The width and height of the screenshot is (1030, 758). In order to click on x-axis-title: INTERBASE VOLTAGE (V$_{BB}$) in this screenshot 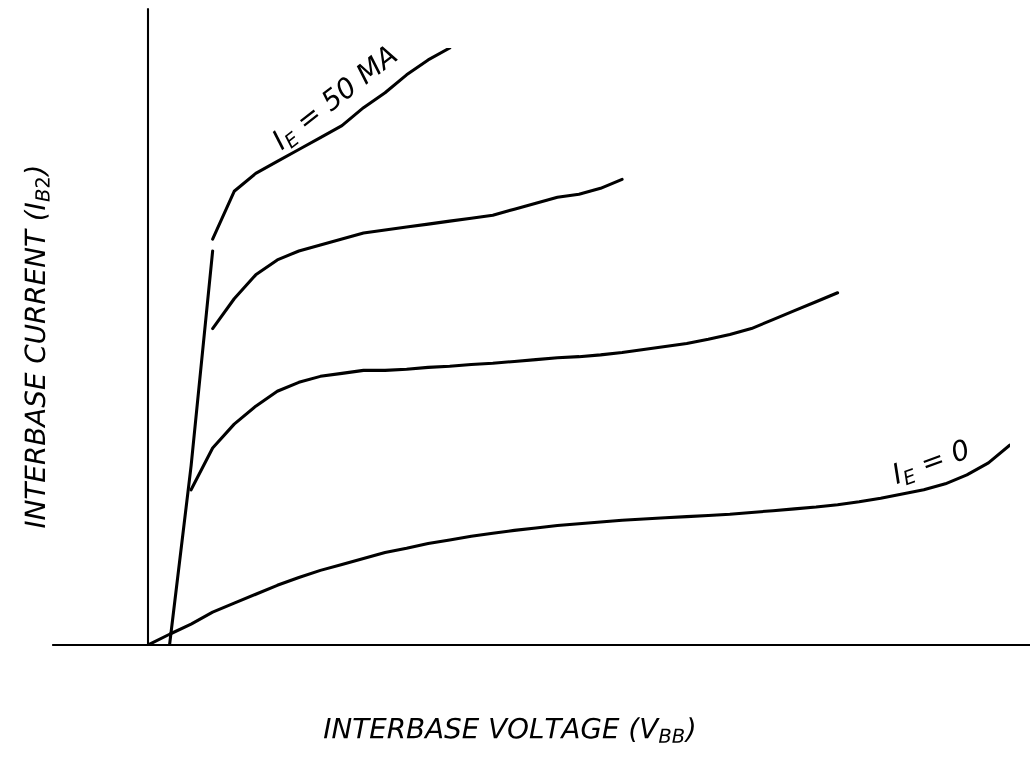, I will do `click(508, 730)`.